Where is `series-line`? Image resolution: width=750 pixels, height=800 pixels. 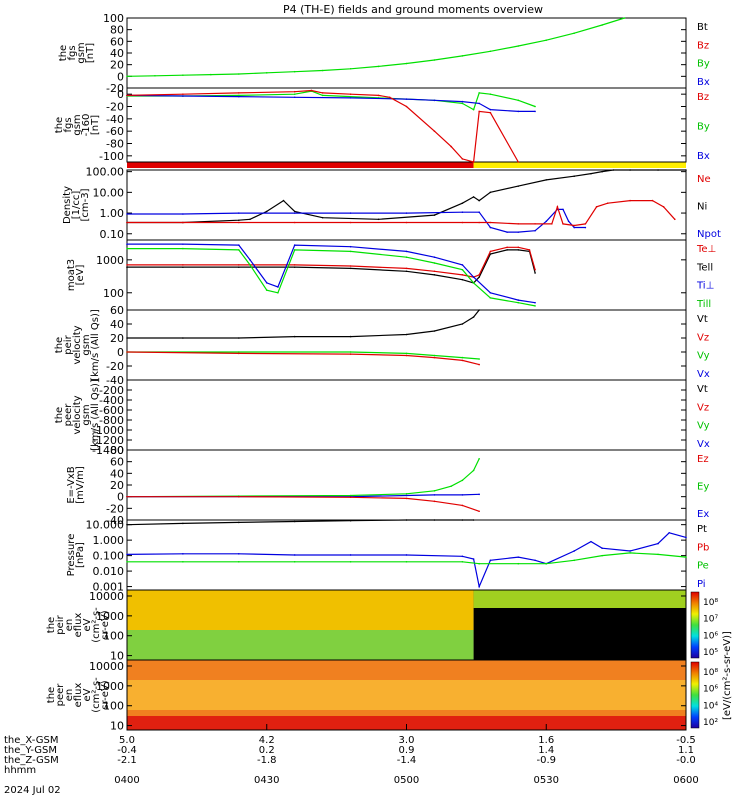 series-line is located at coordinates (331, 262).